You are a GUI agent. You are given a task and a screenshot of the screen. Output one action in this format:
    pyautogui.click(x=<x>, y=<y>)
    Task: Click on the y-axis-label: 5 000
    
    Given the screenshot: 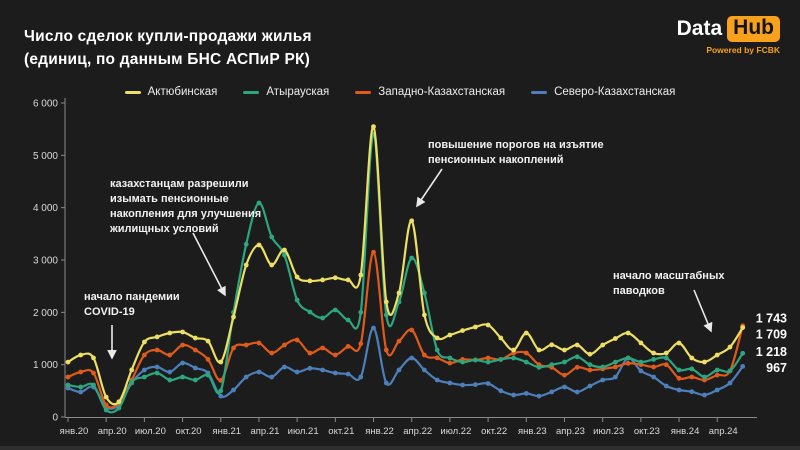 What is the action you would take?
    pyautogui.click(x=45, y=156)
    